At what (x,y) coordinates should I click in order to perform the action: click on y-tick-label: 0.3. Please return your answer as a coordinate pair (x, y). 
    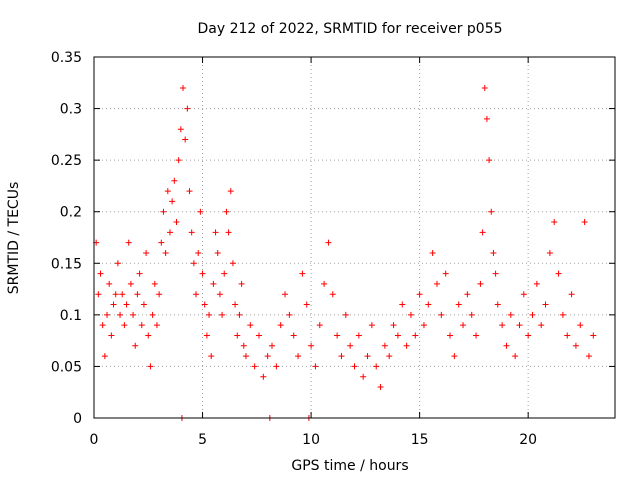
    Looking at the image, I should click on (71, 110).